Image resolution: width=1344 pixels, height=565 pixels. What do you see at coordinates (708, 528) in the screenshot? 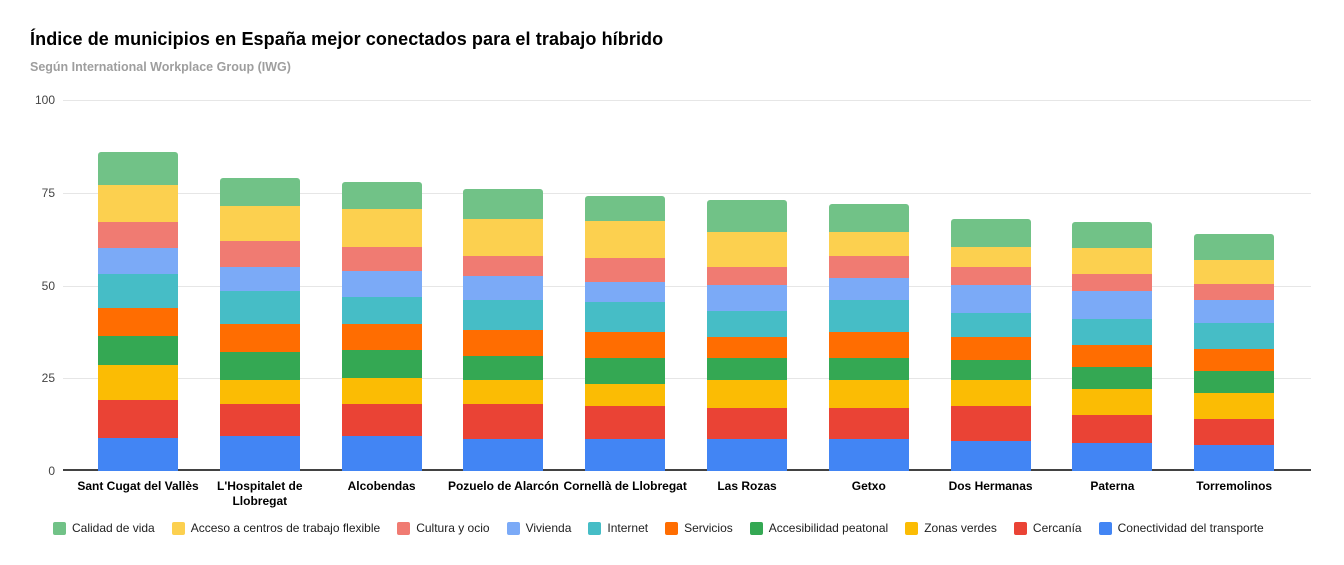
I see `legend-label: Servicios` at bounding box center [708, 528].